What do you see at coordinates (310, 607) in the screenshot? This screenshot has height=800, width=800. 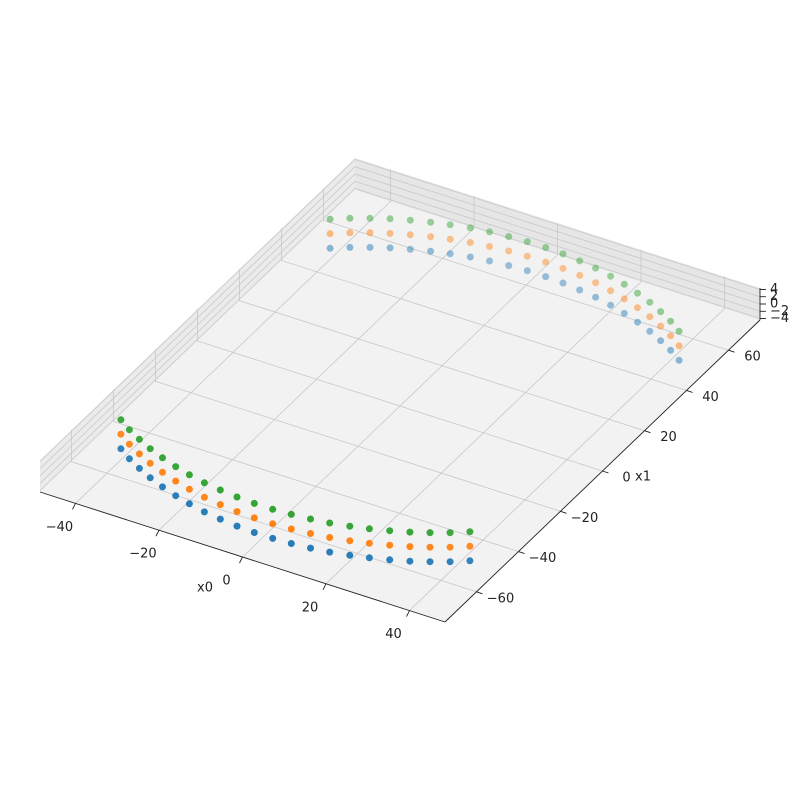 I see `x-tick-label: 20` at bounding box center [310, 607].